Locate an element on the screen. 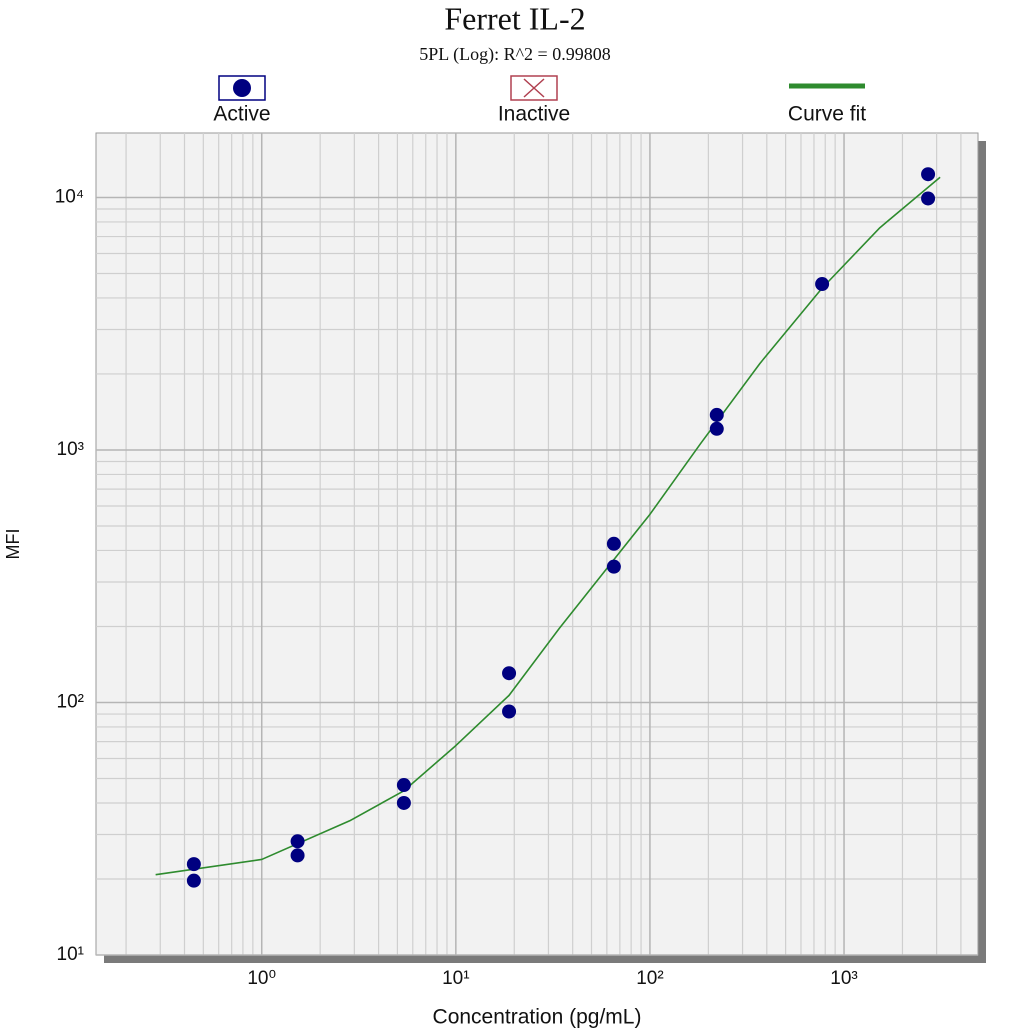 The image size is (1030, 1030). y-tick-label: 10² is located at coordinates (70, 702).